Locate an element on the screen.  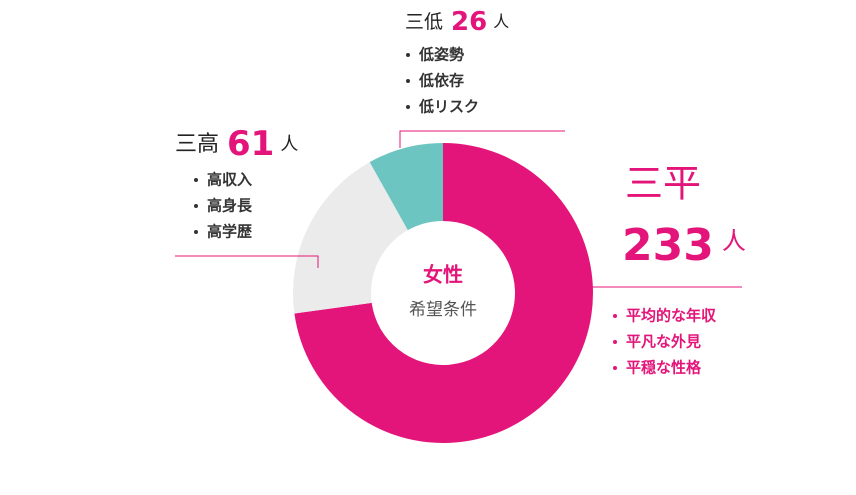
detail-item: 平凡な外見 is located at coordinates (663, 342).